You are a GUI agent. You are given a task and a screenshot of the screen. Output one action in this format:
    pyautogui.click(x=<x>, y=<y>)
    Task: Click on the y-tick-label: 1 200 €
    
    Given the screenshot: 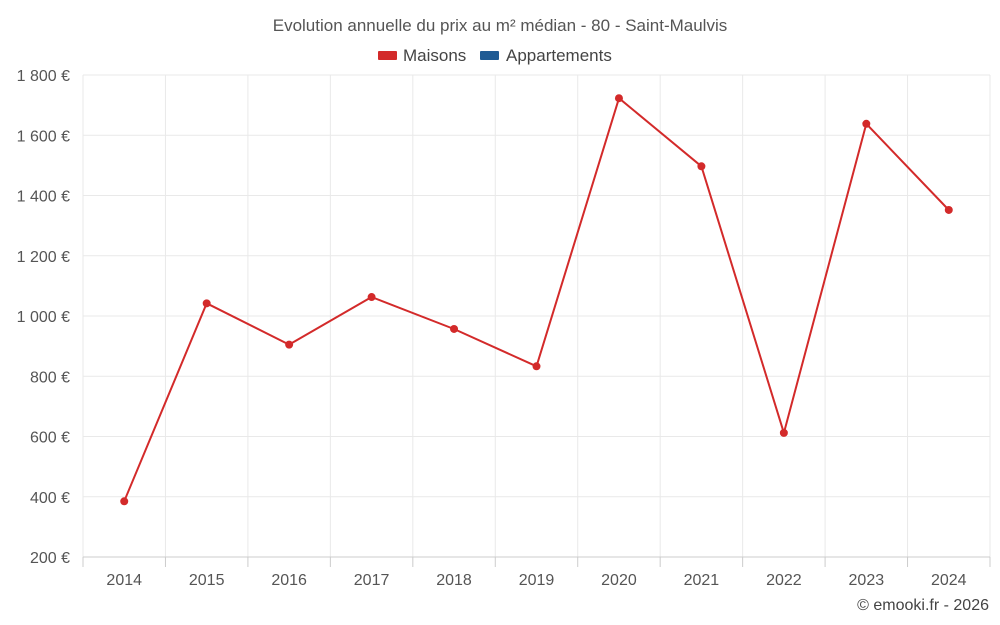 What is the action you would take?
    pyautogui.click(x=43, y=257)
    